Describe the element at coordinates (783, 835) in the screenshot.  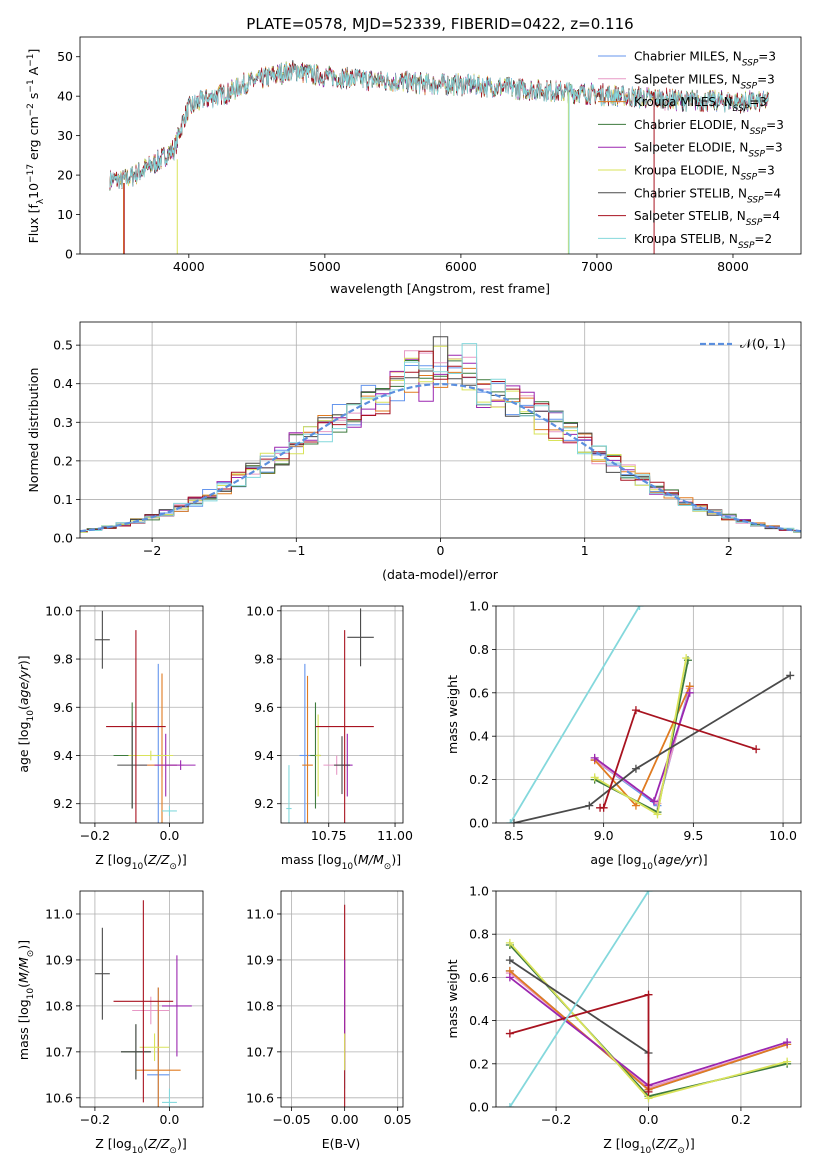
I see `x-tick-label: 10.0` at that location.